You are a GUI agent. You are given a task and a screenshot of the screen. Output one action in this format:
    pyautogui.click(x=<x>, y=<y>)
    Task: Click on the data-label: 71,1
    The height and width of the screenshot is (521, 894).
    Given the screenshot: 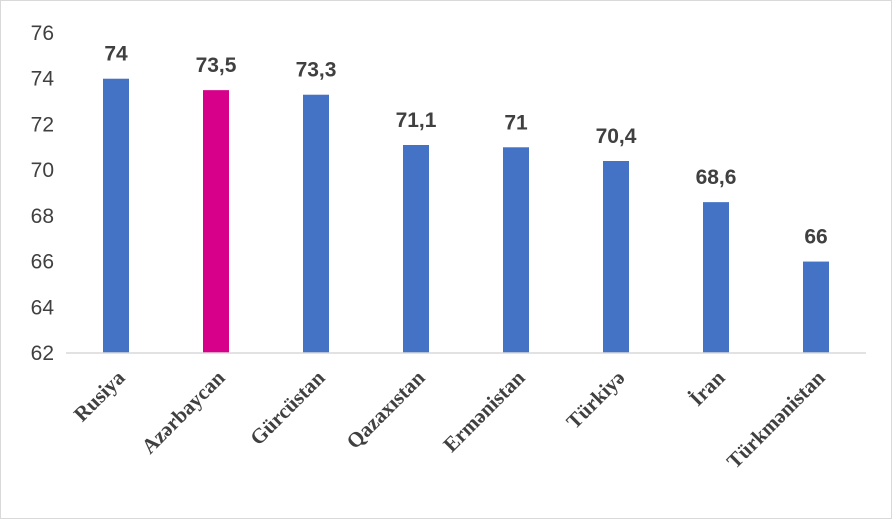 What is the action you would take?
    pyautogui.click(x=416, y=120)
    